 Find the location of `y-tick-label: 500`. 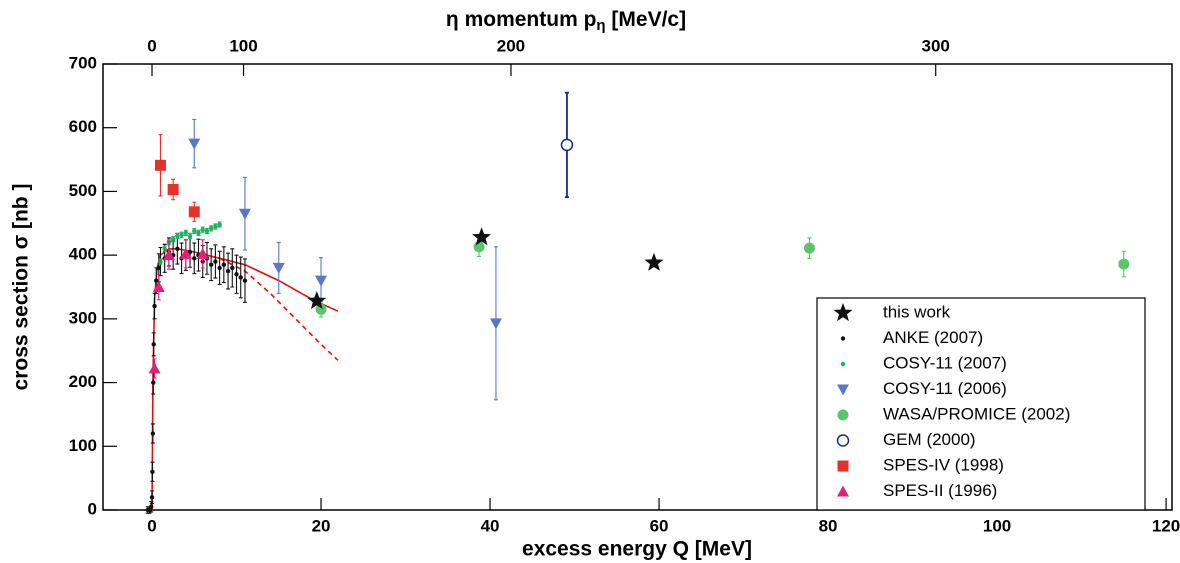

y-tick-label: 500 is located at coordinates (83, 190).